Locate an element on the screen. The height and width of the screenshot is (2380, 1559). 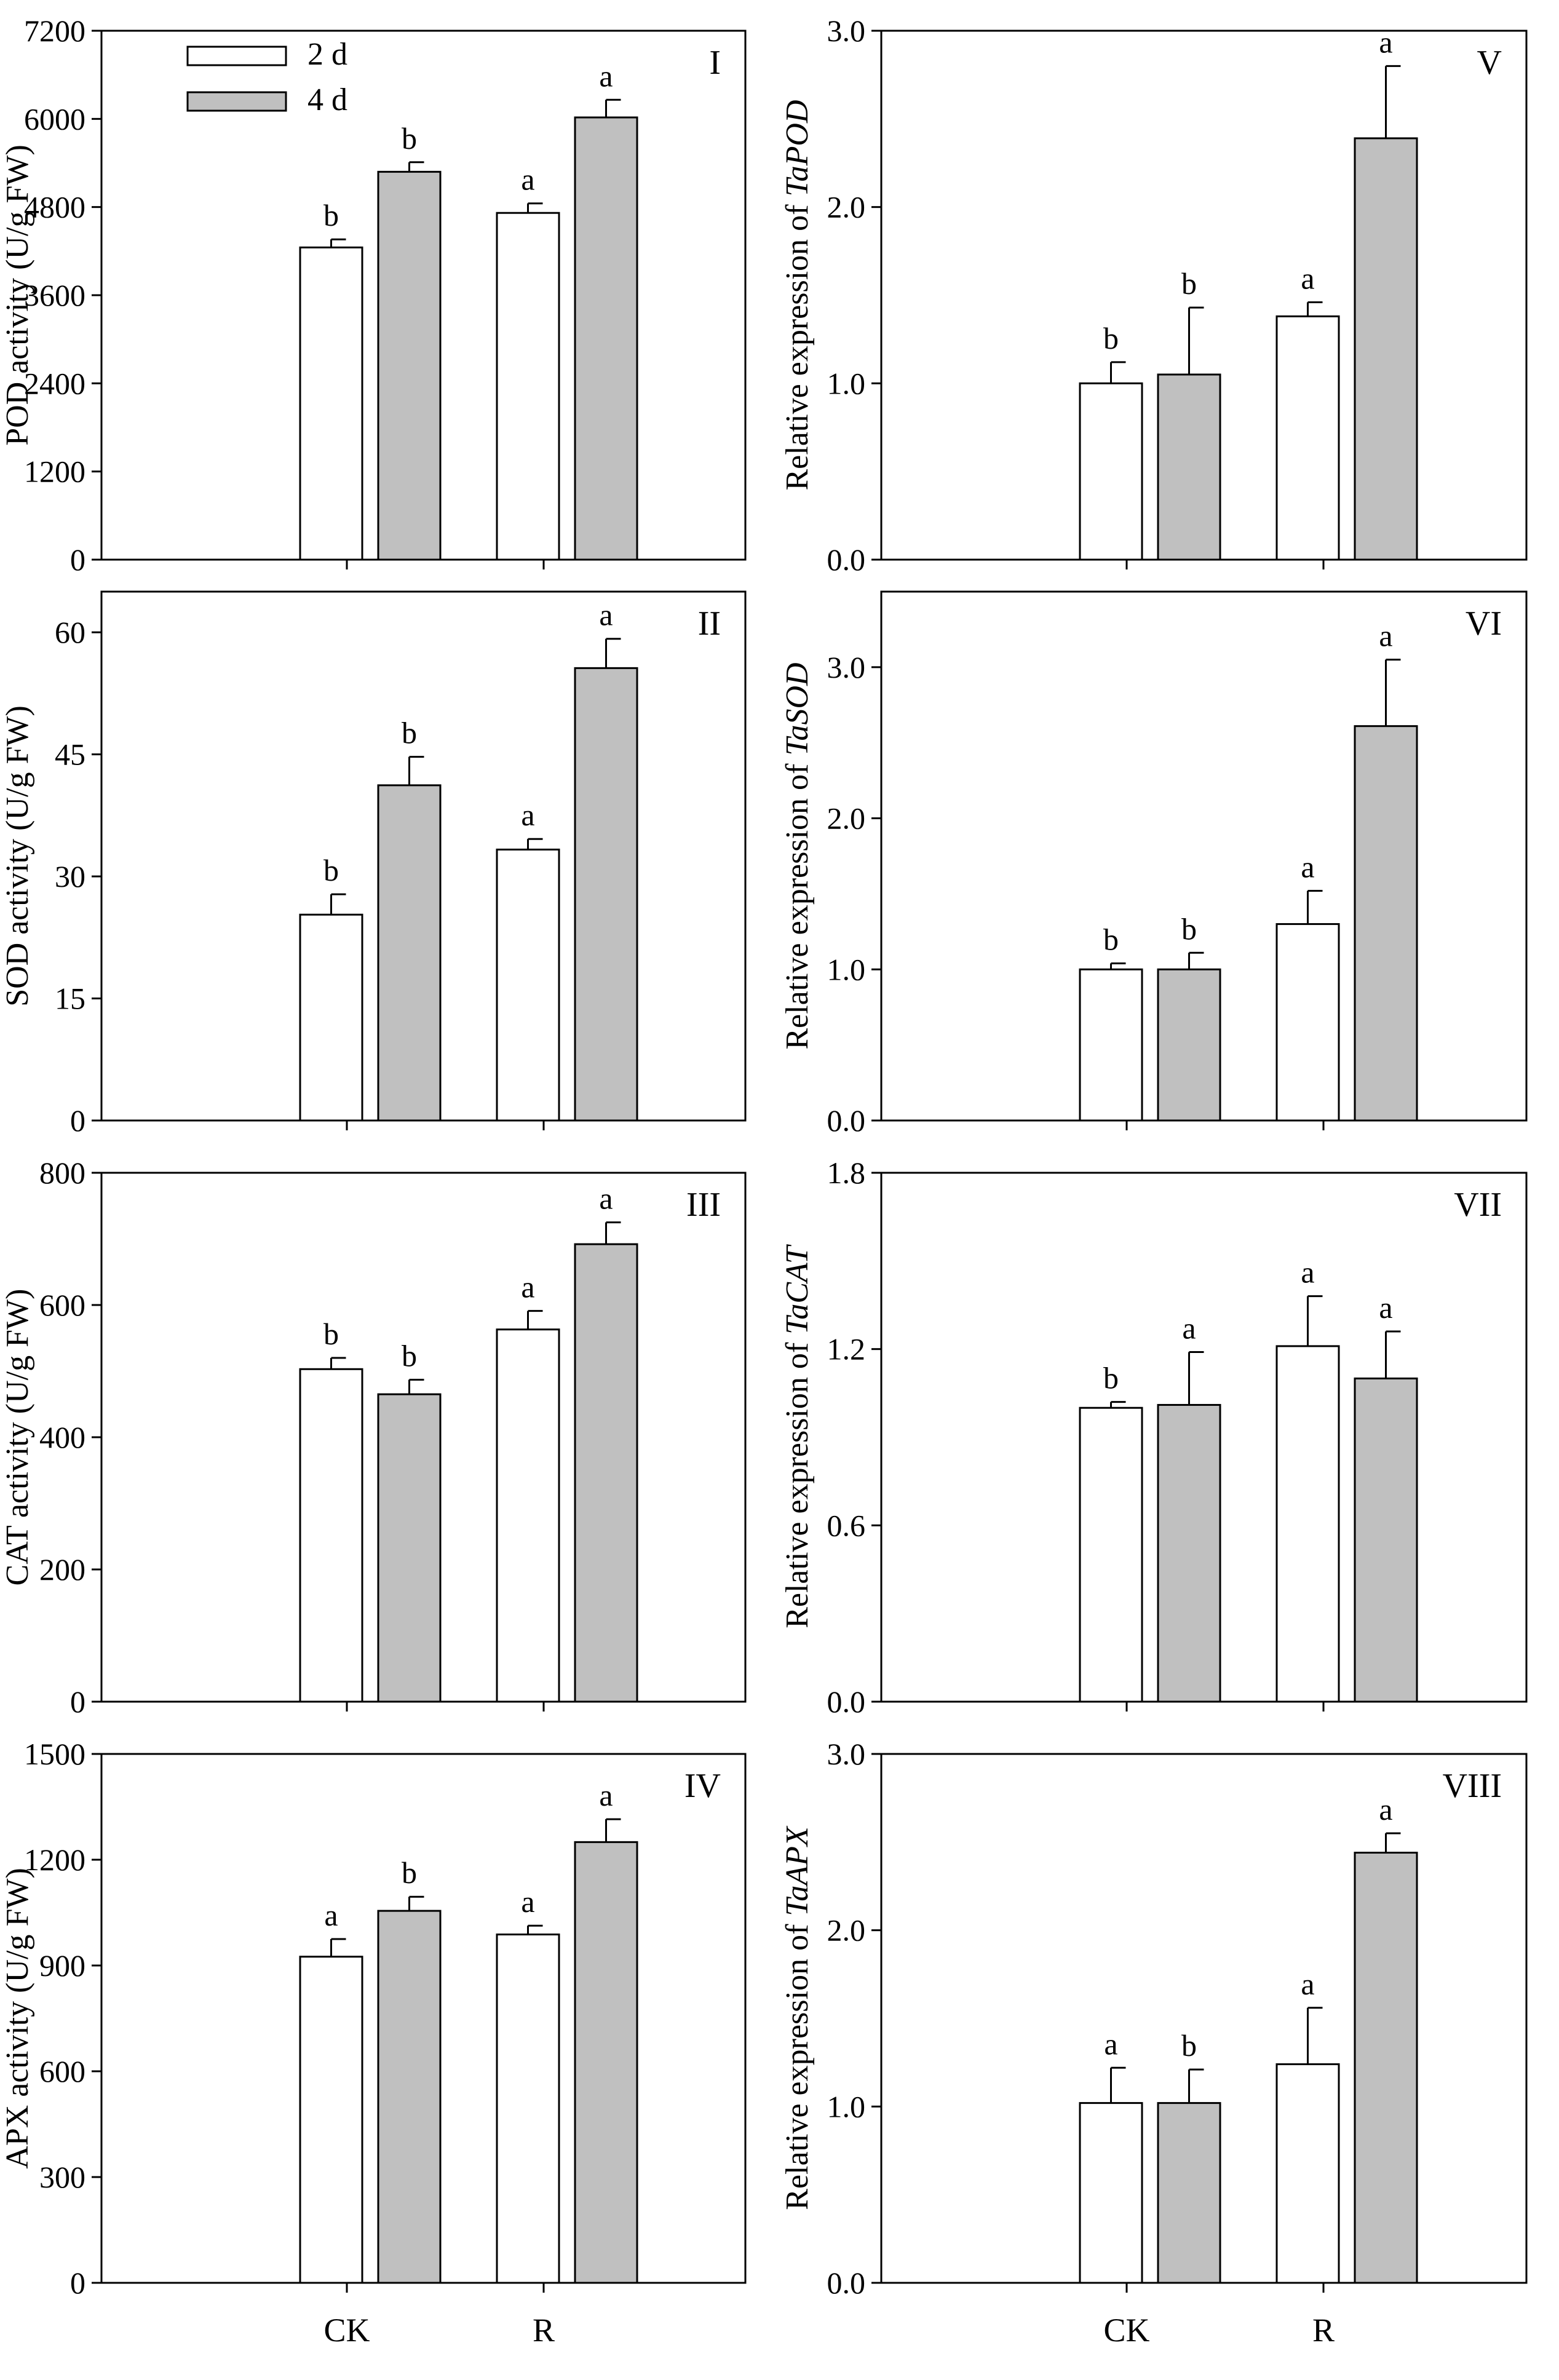
y-tick-label: 1.8 is located at coordinates (846, 1173).